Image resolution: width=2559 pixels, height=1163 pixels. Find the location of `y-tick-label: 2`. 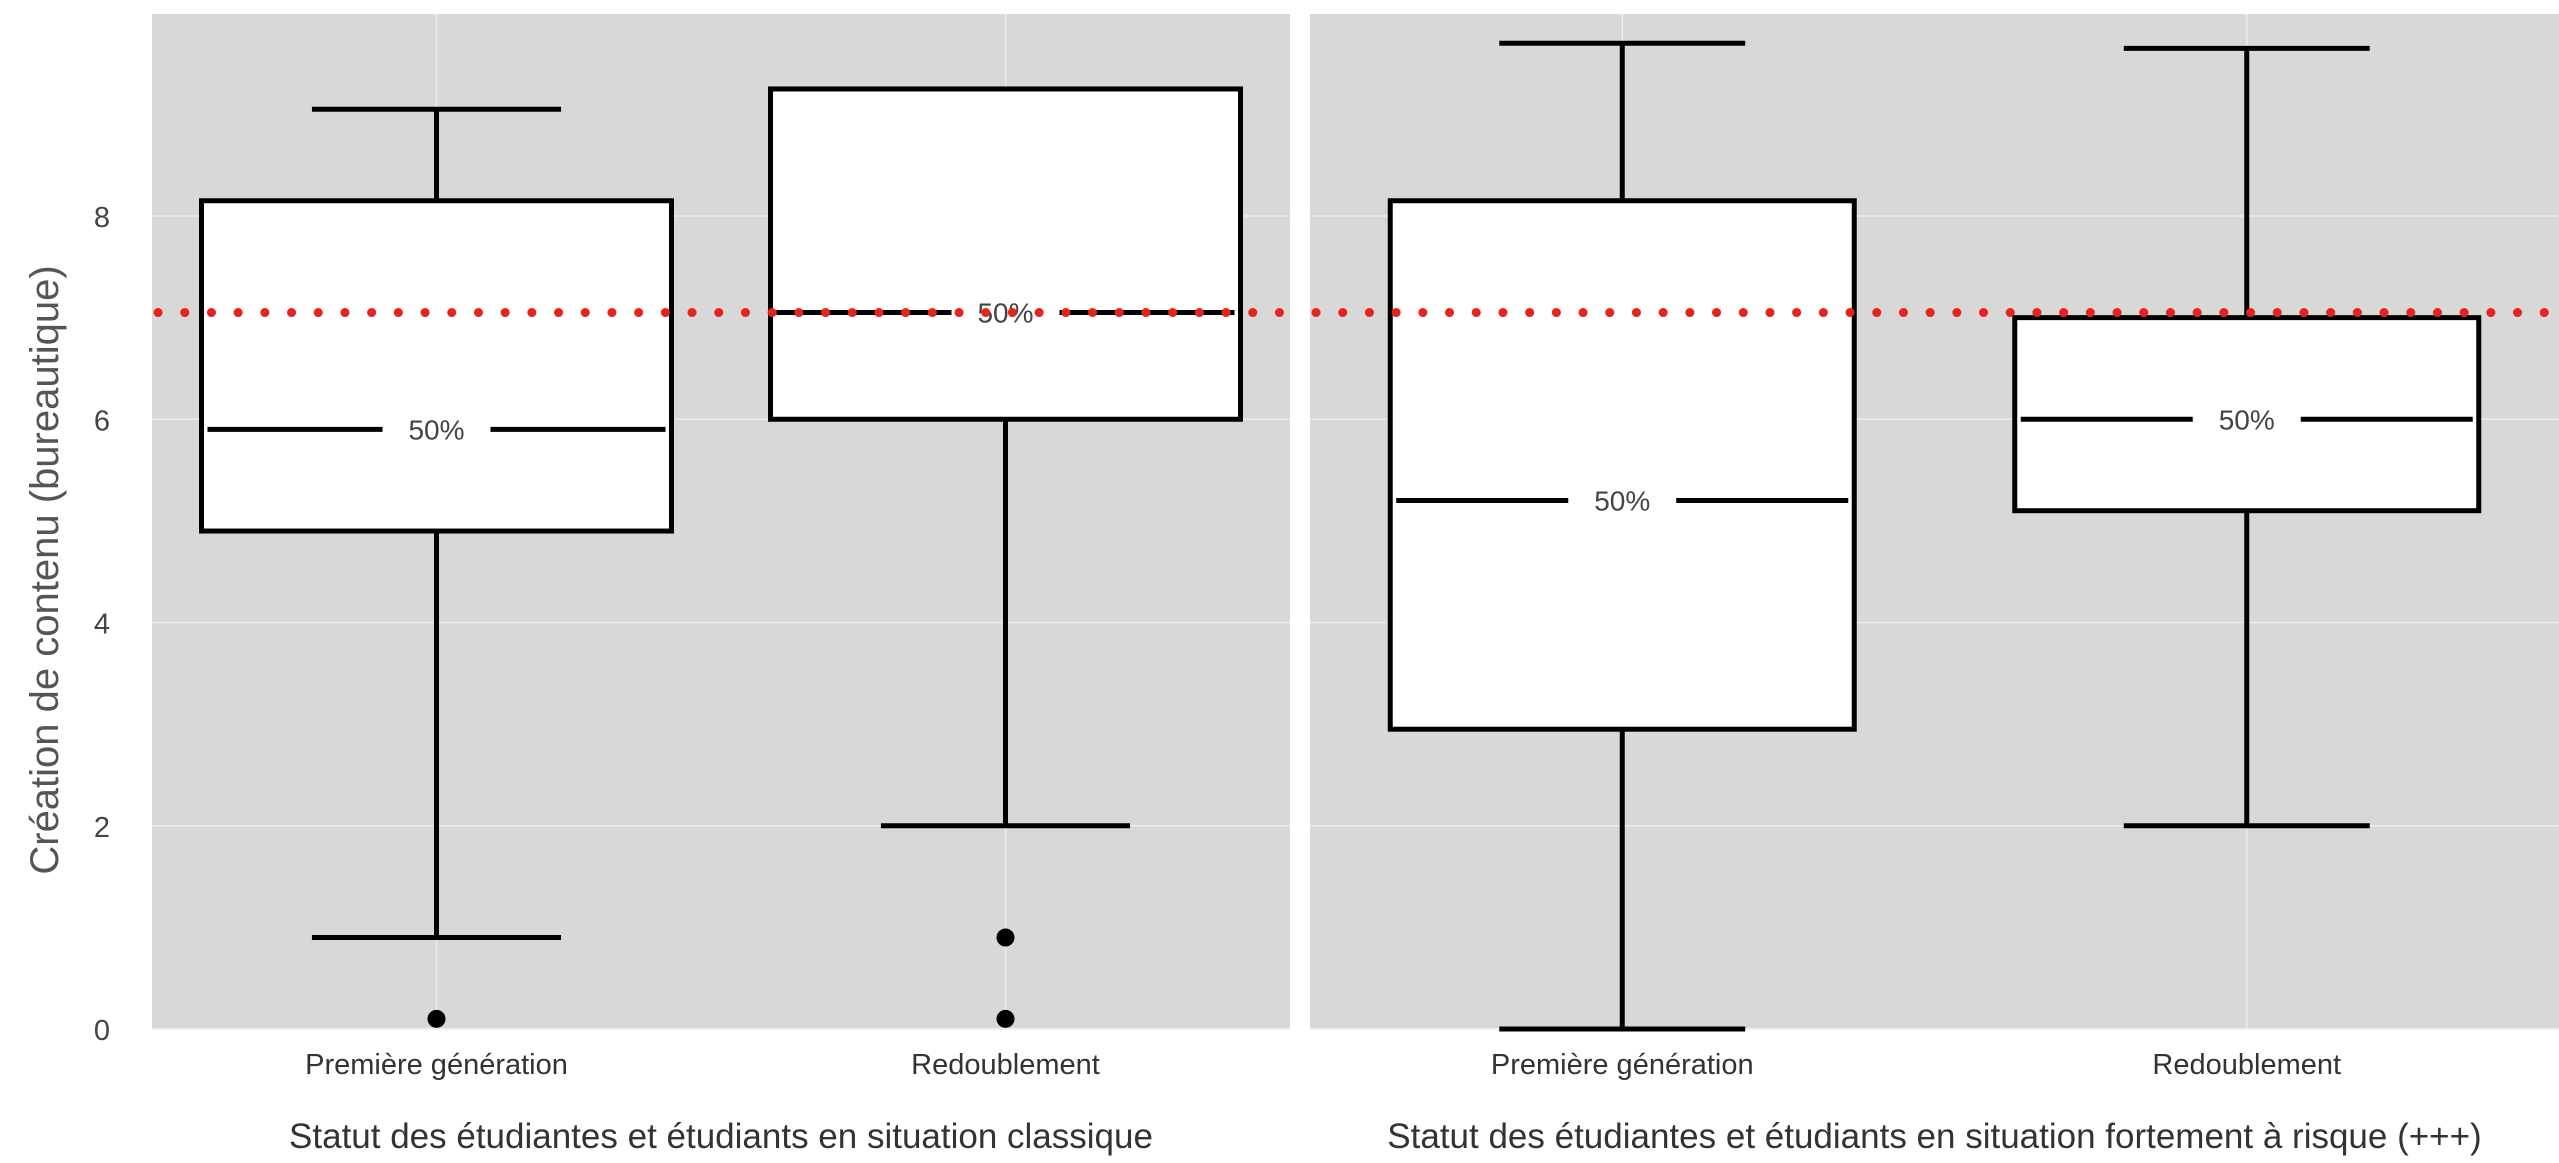

y-tick-label: 2 is located at coordinates (102, 828).